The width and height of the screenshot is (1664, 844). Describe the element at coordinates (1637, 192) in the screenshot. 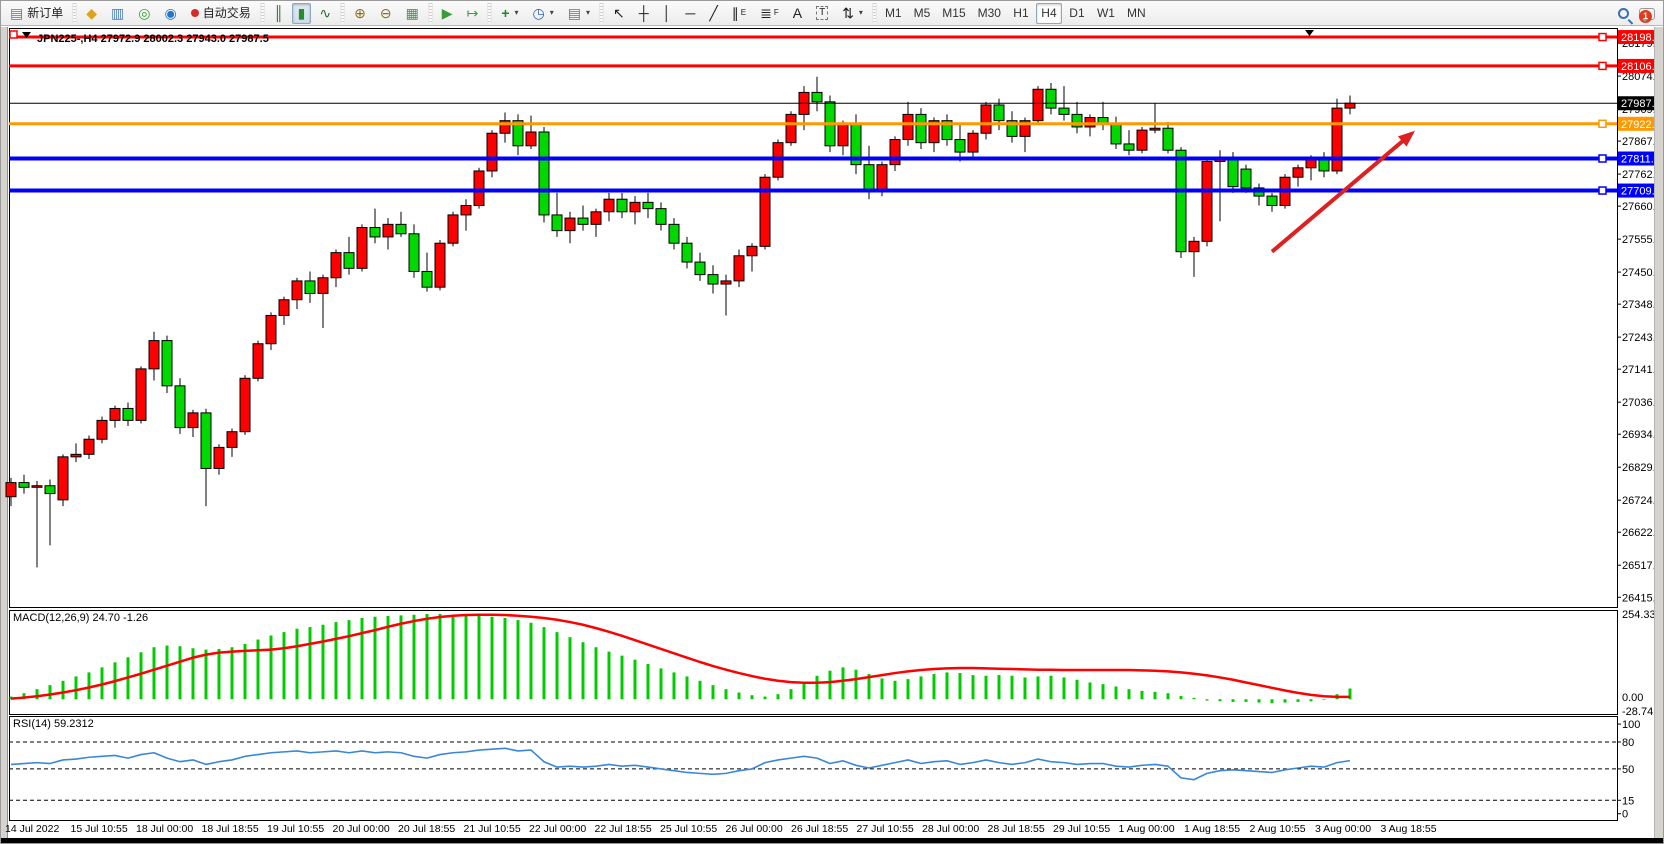

I see `svg-text: 27709.6` at that location.